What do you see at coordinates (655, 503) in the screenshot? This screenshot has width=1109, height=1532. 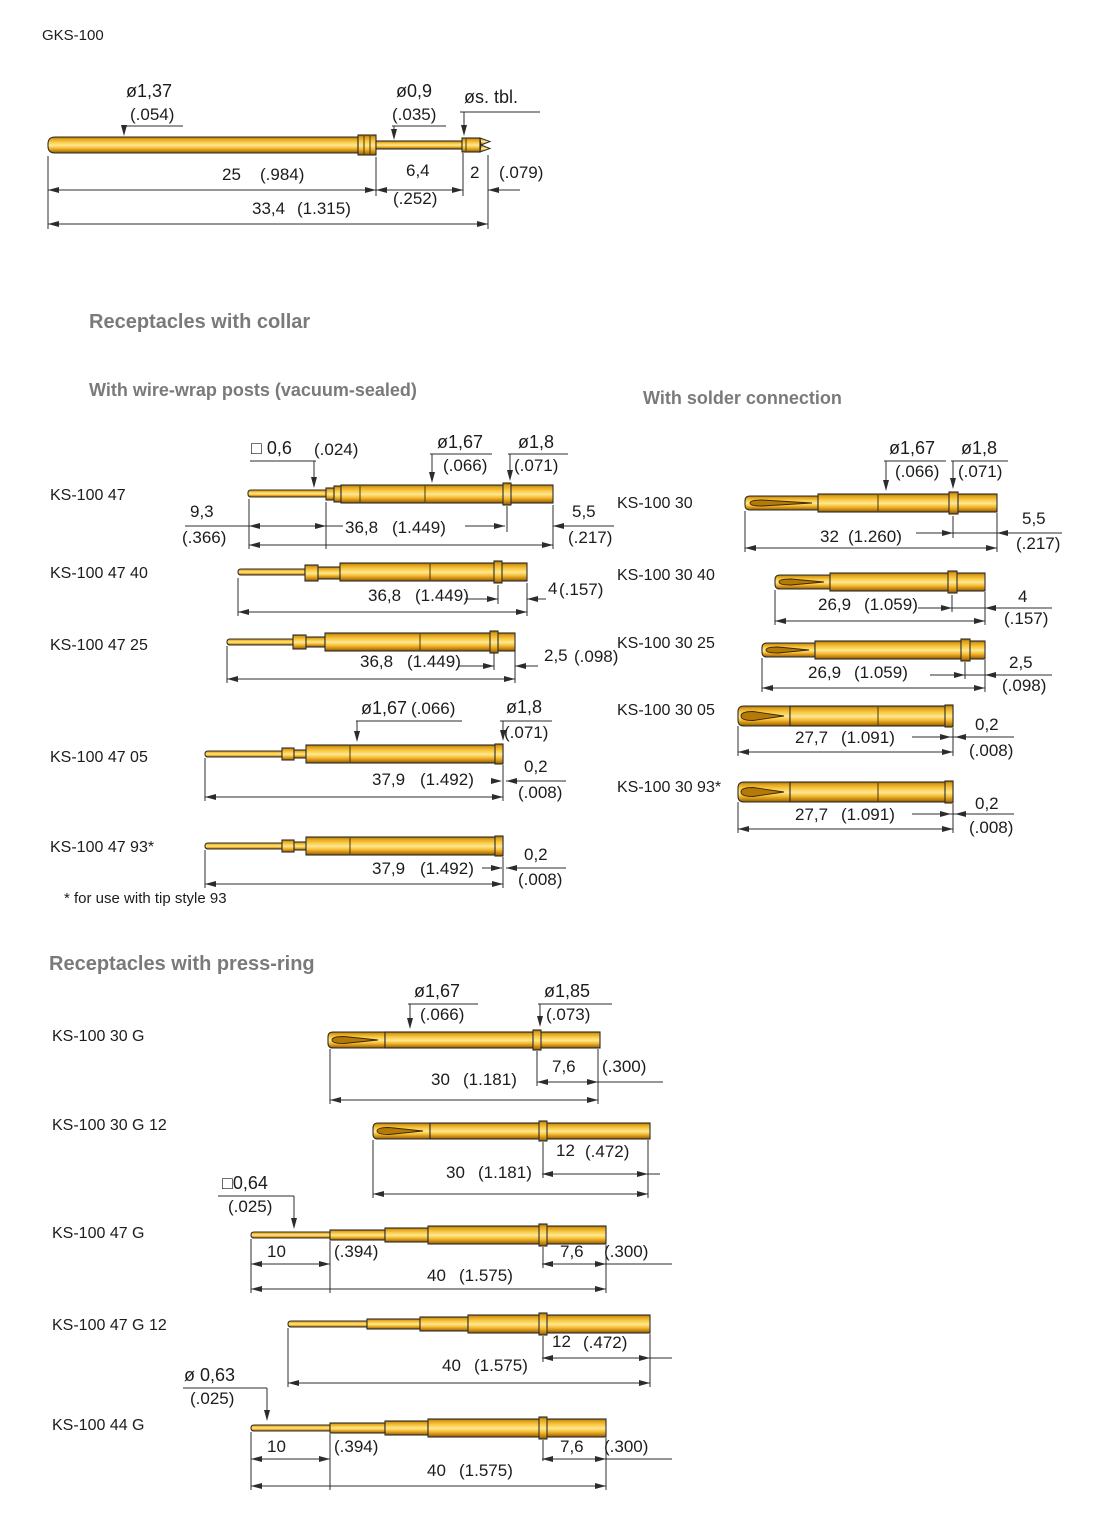 I see `row-label: KS-100 30` at bounding box center [655, 503].